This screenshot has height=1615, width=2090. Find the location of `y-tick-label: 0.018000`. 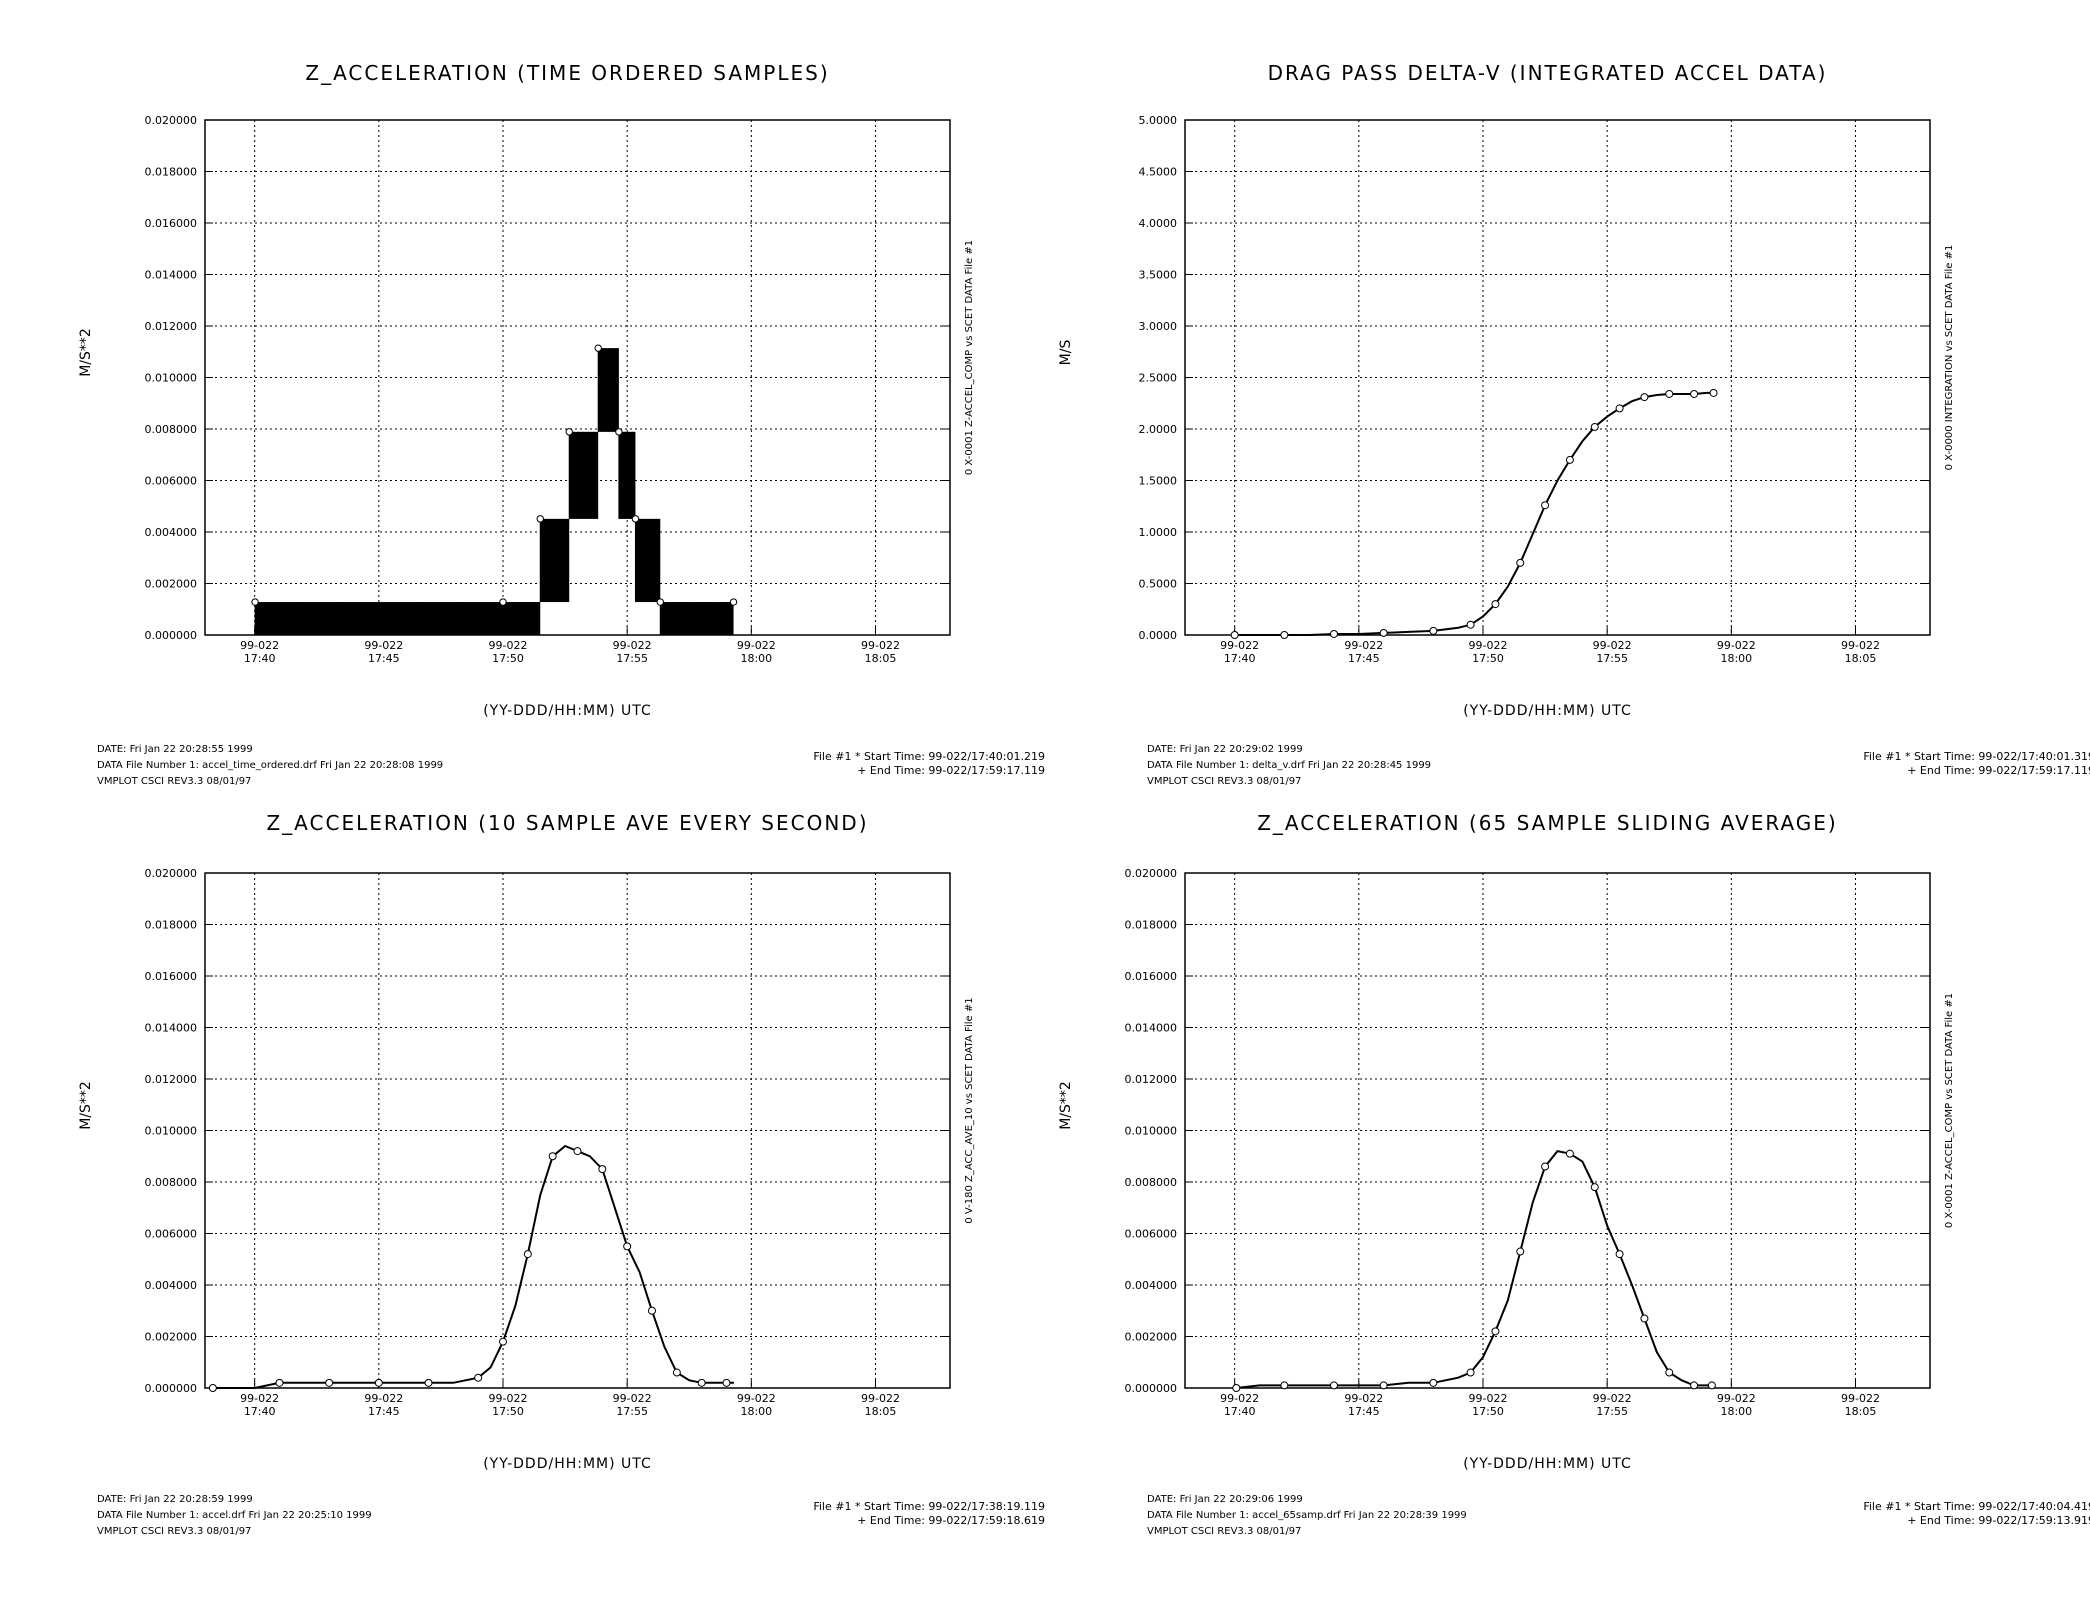

y-tick-label: 0.018000 is located at coordinates (171, 925).